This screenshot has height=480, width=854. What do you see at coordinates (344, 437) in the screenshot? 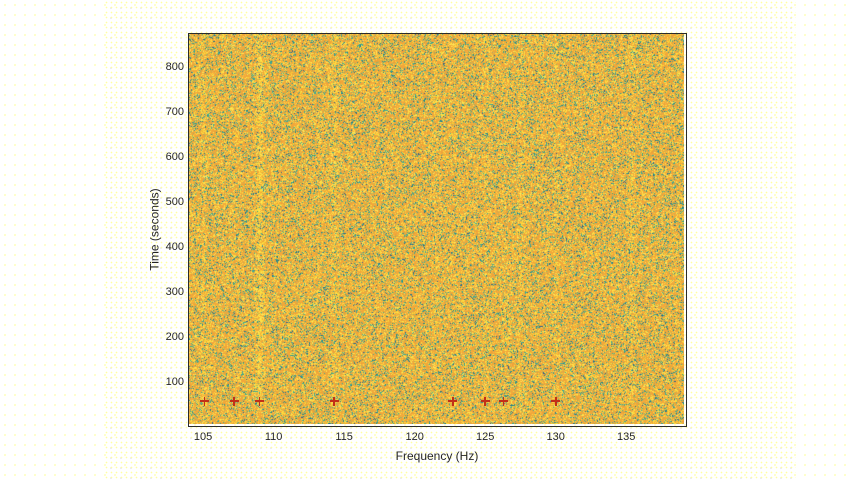
I see `x-tick-label: 115` at bounding box center [344, 437].